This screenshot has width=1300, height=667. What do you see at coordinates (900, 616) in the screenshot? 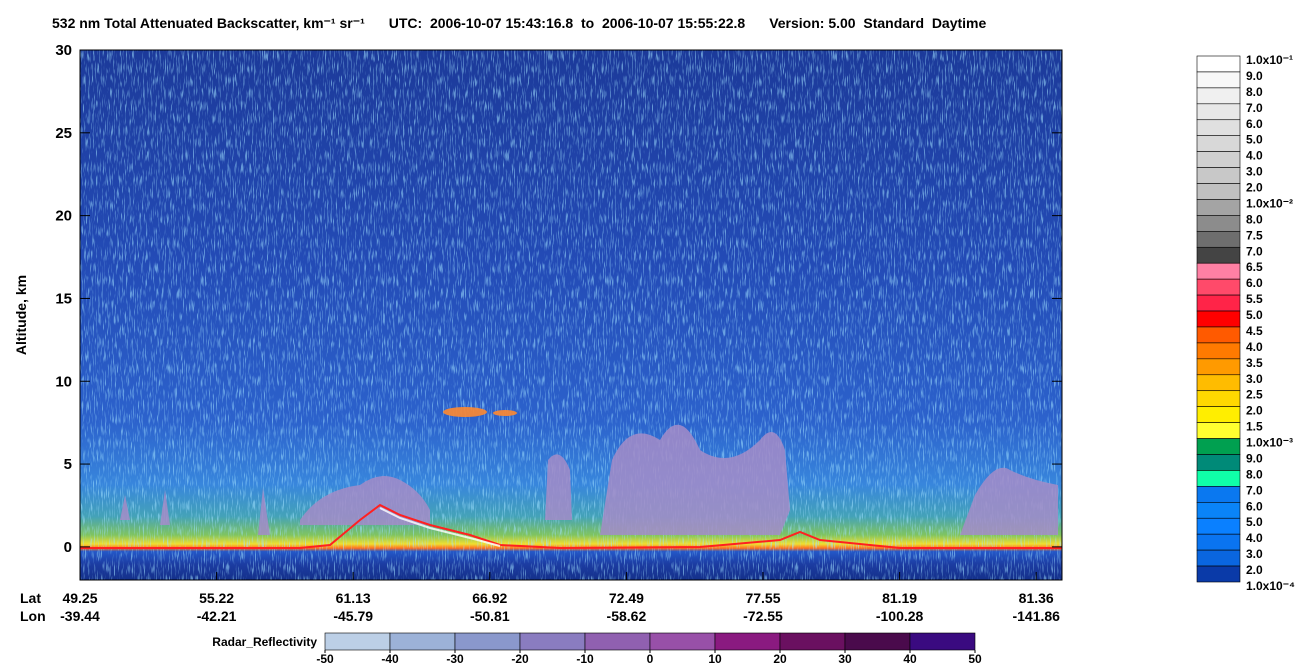
I see `x-tick-label: -100.28` at bounding box center [900, 616].